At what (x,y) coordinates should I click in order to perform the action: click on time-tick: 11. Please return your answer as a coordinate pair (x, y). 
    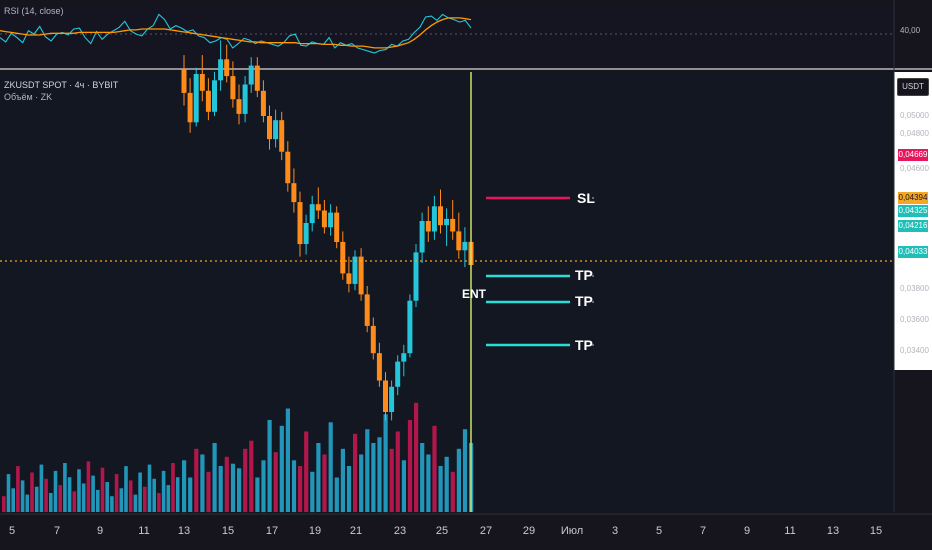
    Looking at the image, I should click on (790, 531).